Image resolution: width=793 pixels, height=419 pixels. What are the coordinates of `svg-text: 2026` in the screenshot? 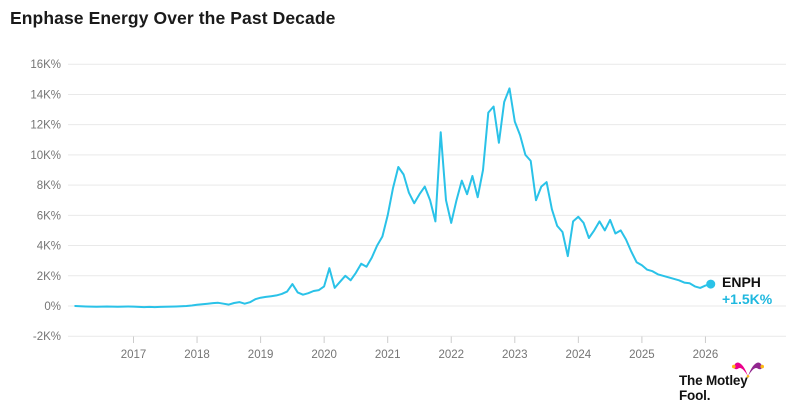 It's located at (706, 355).